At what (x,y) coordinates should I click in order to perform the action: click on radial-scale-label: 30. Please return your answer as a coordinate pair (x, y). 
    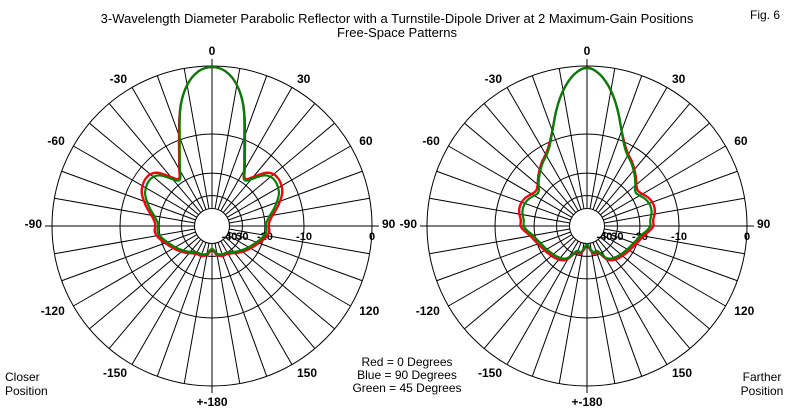
    Looking at the image, I should click on (617, 237).